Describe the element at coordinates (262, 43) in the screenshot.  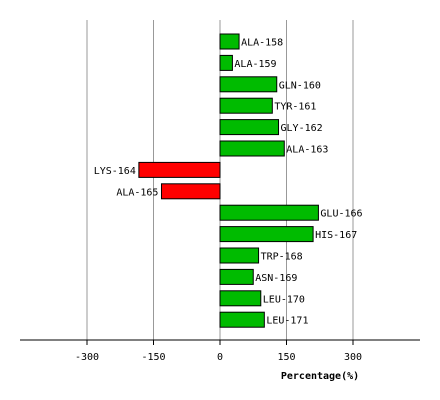
I see `bar-label-ala-158: ALA-158` at that location.